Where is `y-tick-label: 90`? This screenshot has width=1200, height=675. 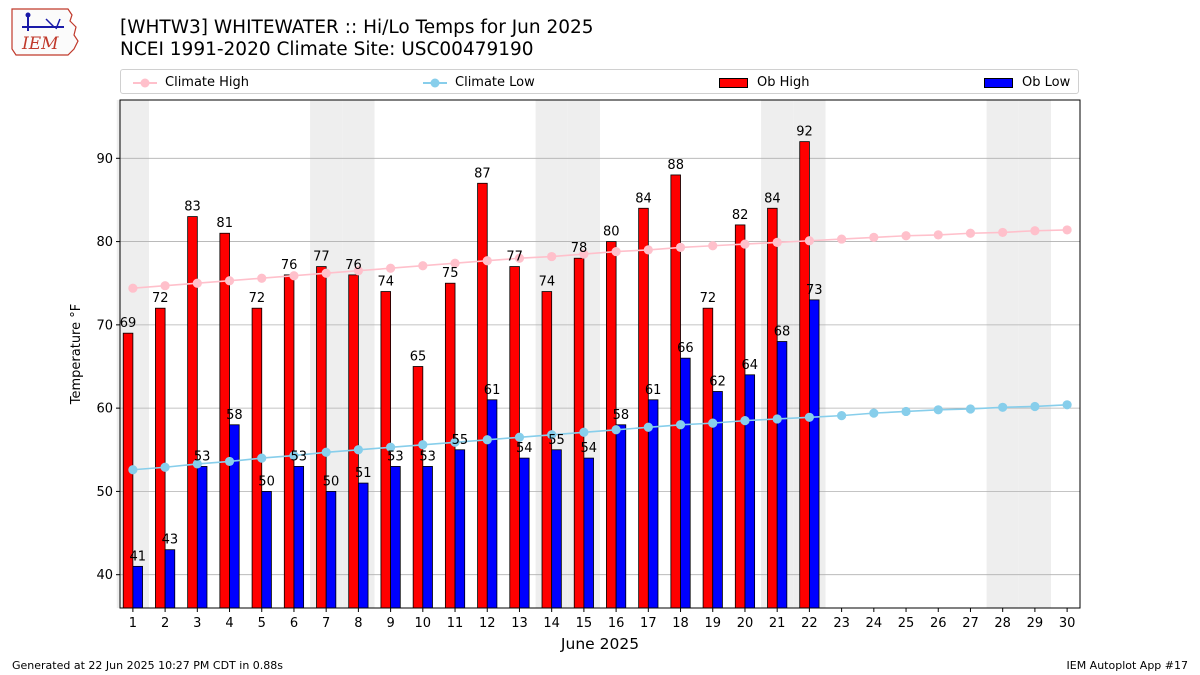 y-tick-label: 90 is located at coordinates (104, 159).